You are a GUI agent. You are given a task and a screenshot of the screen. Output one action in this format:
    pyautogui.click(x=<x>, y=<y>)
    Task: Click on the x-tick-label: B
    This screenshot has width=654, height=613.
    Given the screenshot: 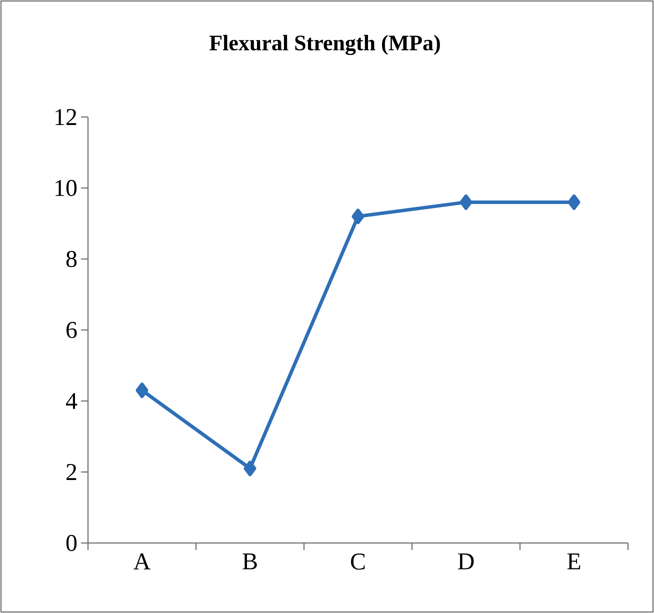 What is the action you would take?
    pyautogui.click(x=249, y=562)
    